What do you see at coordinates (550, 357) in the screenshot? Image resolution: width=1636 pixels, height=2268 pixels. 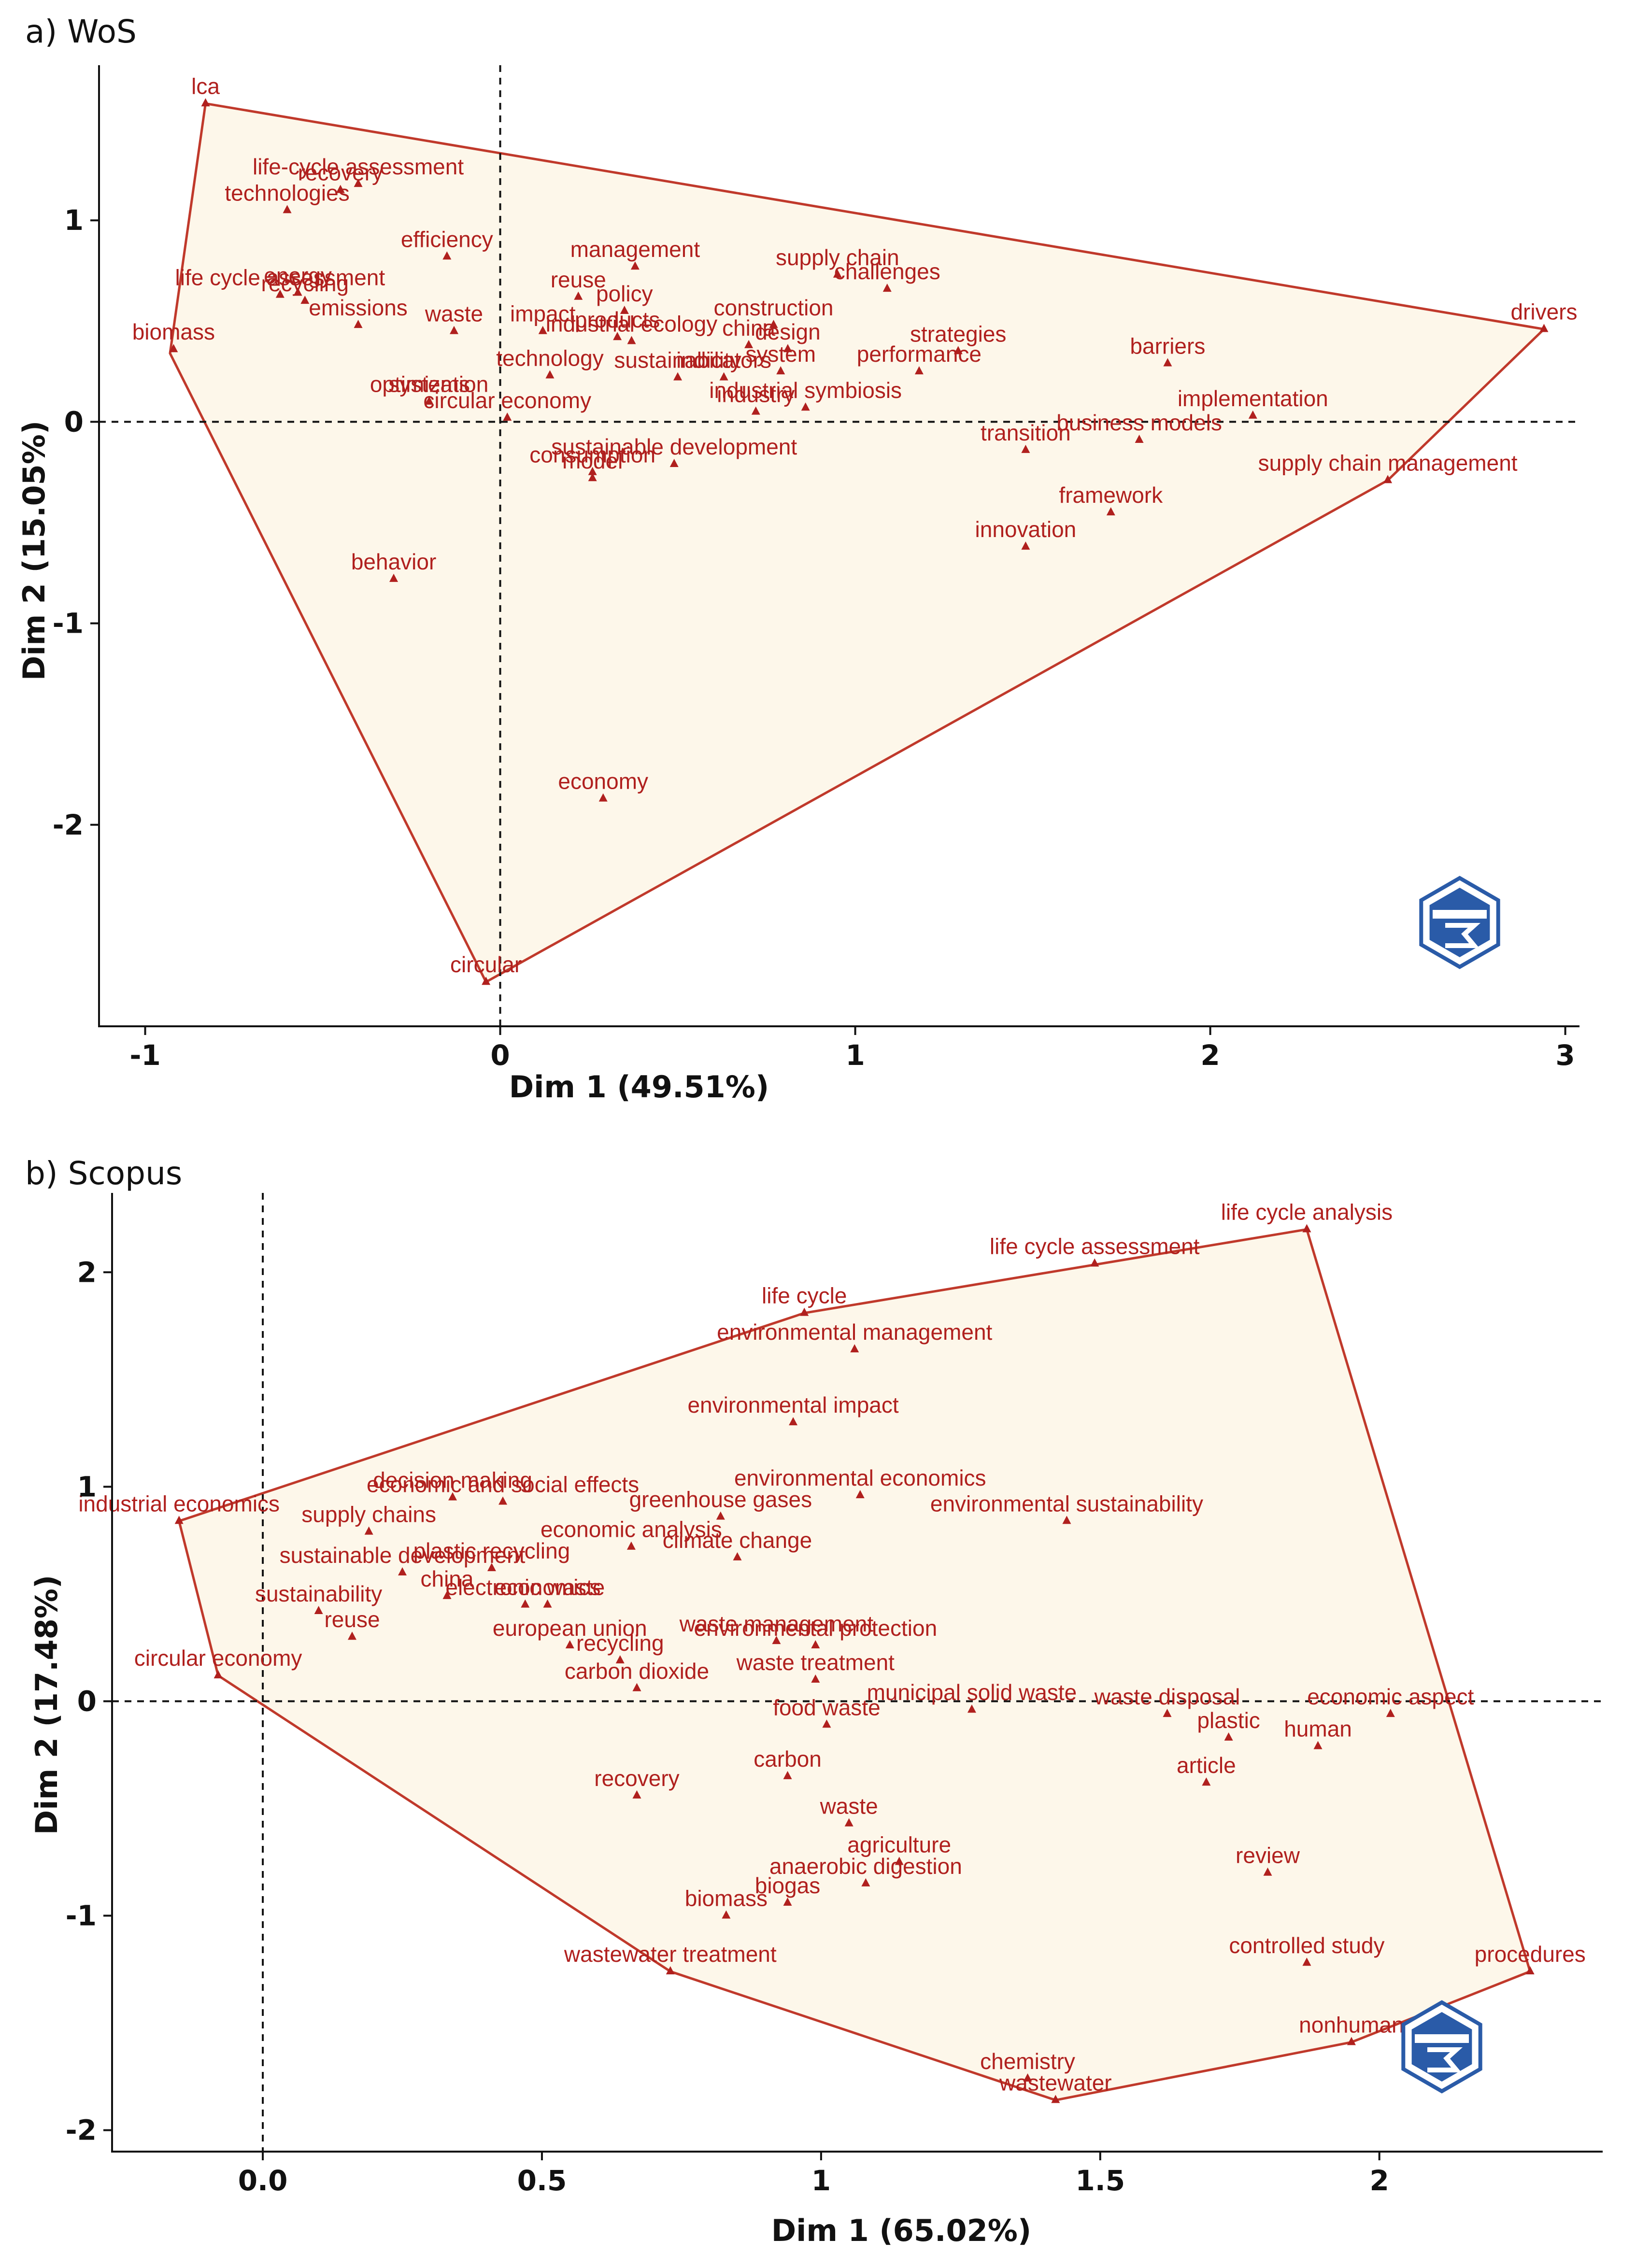 I see `point-label: technology` at bounding box center [550, 357].